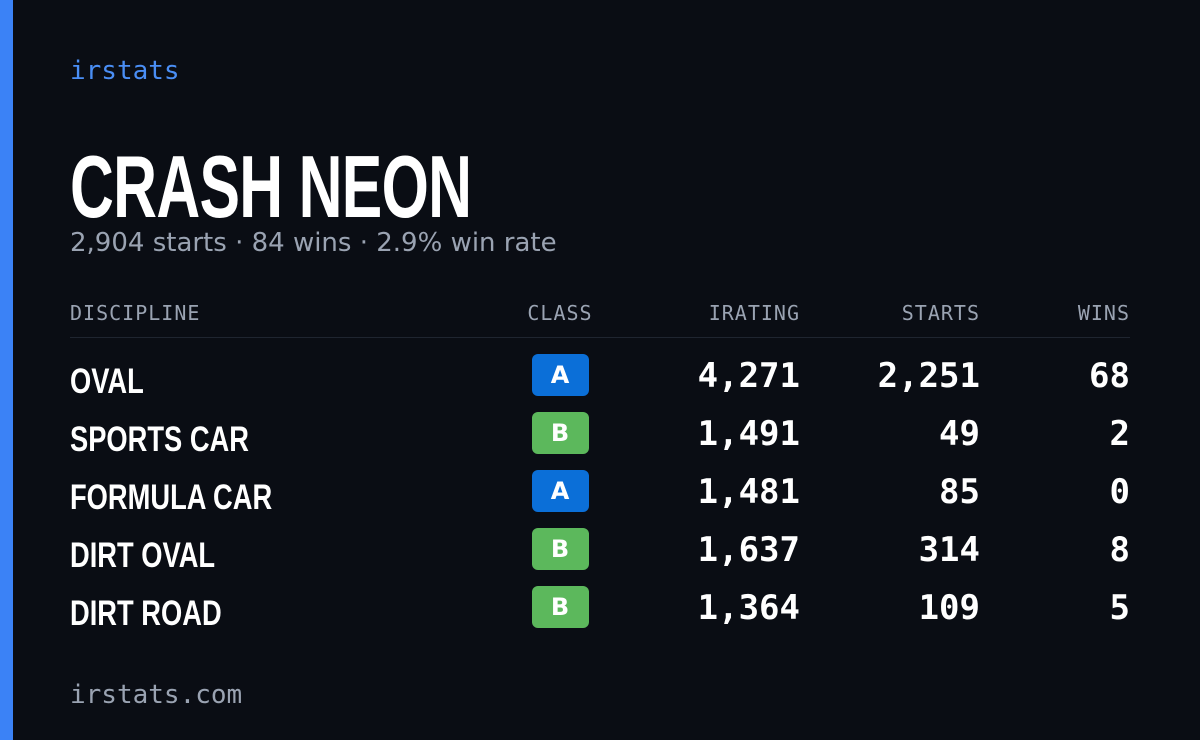 This screenshot has width=1200, height=740. What do you see at coordinates (1103, 313) in the screenshot?
I see `column-header: WINS` at bounding box center [1103, 313].